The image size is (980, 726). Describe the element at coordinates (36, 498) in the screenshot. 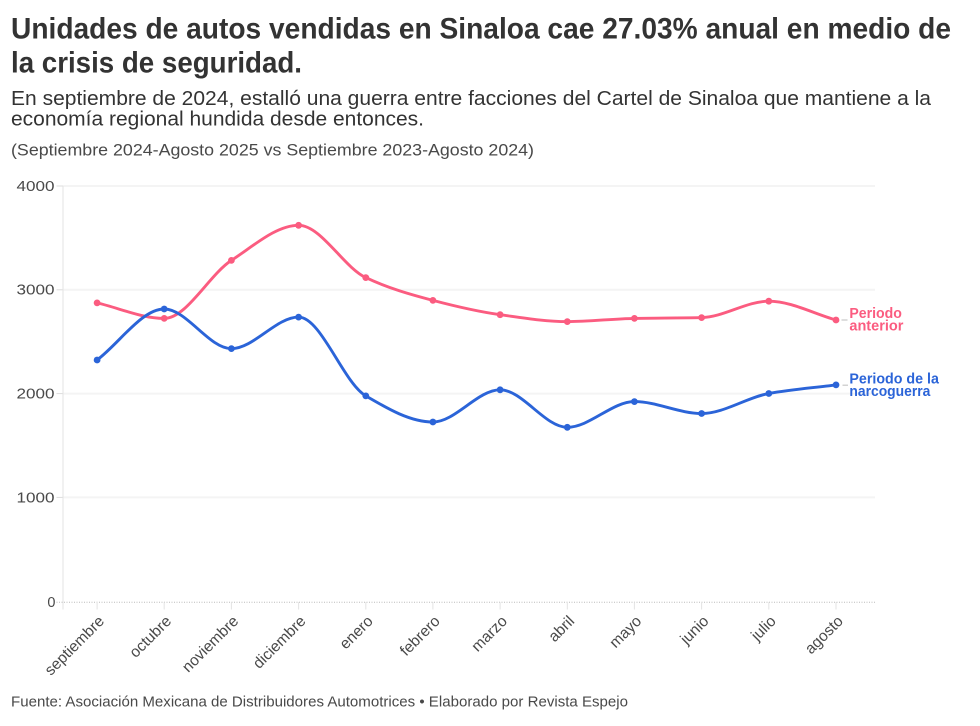

I see `svg-text: 1000` at that location.